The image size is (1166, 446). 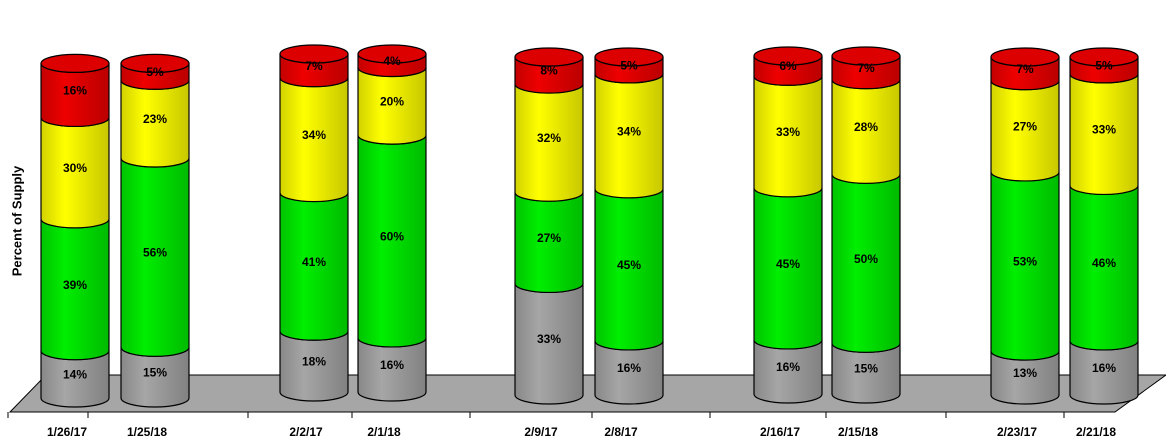 I want to click on data-label: 28%, so click(x=866, y=127).